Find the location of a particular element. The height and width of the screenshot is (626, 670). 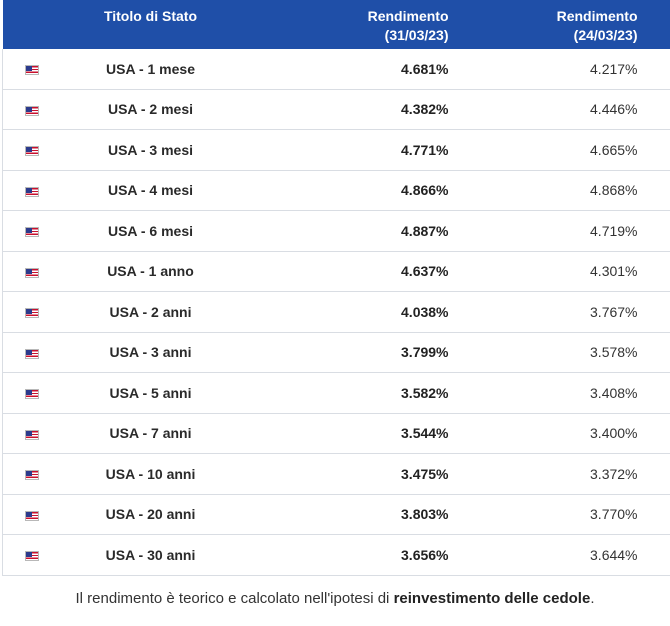

table-row: USA - 4 mesi 4.866% 4.868% is located at coordinates (336, 190).